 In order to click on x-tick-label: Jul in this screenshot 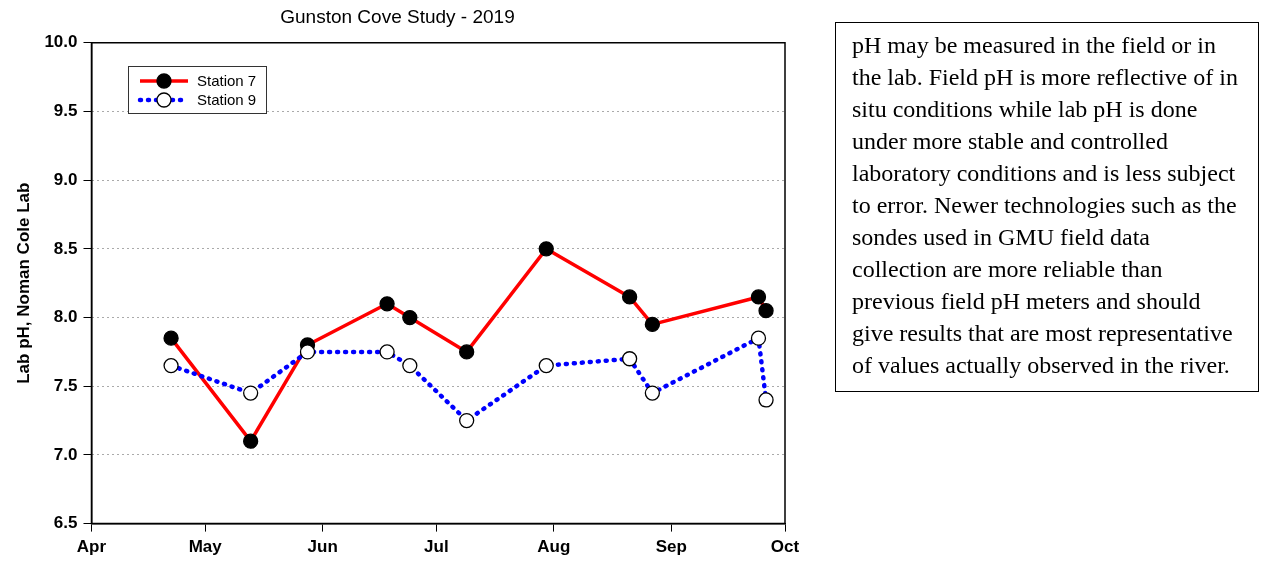, I will do `click(436, 547)`.